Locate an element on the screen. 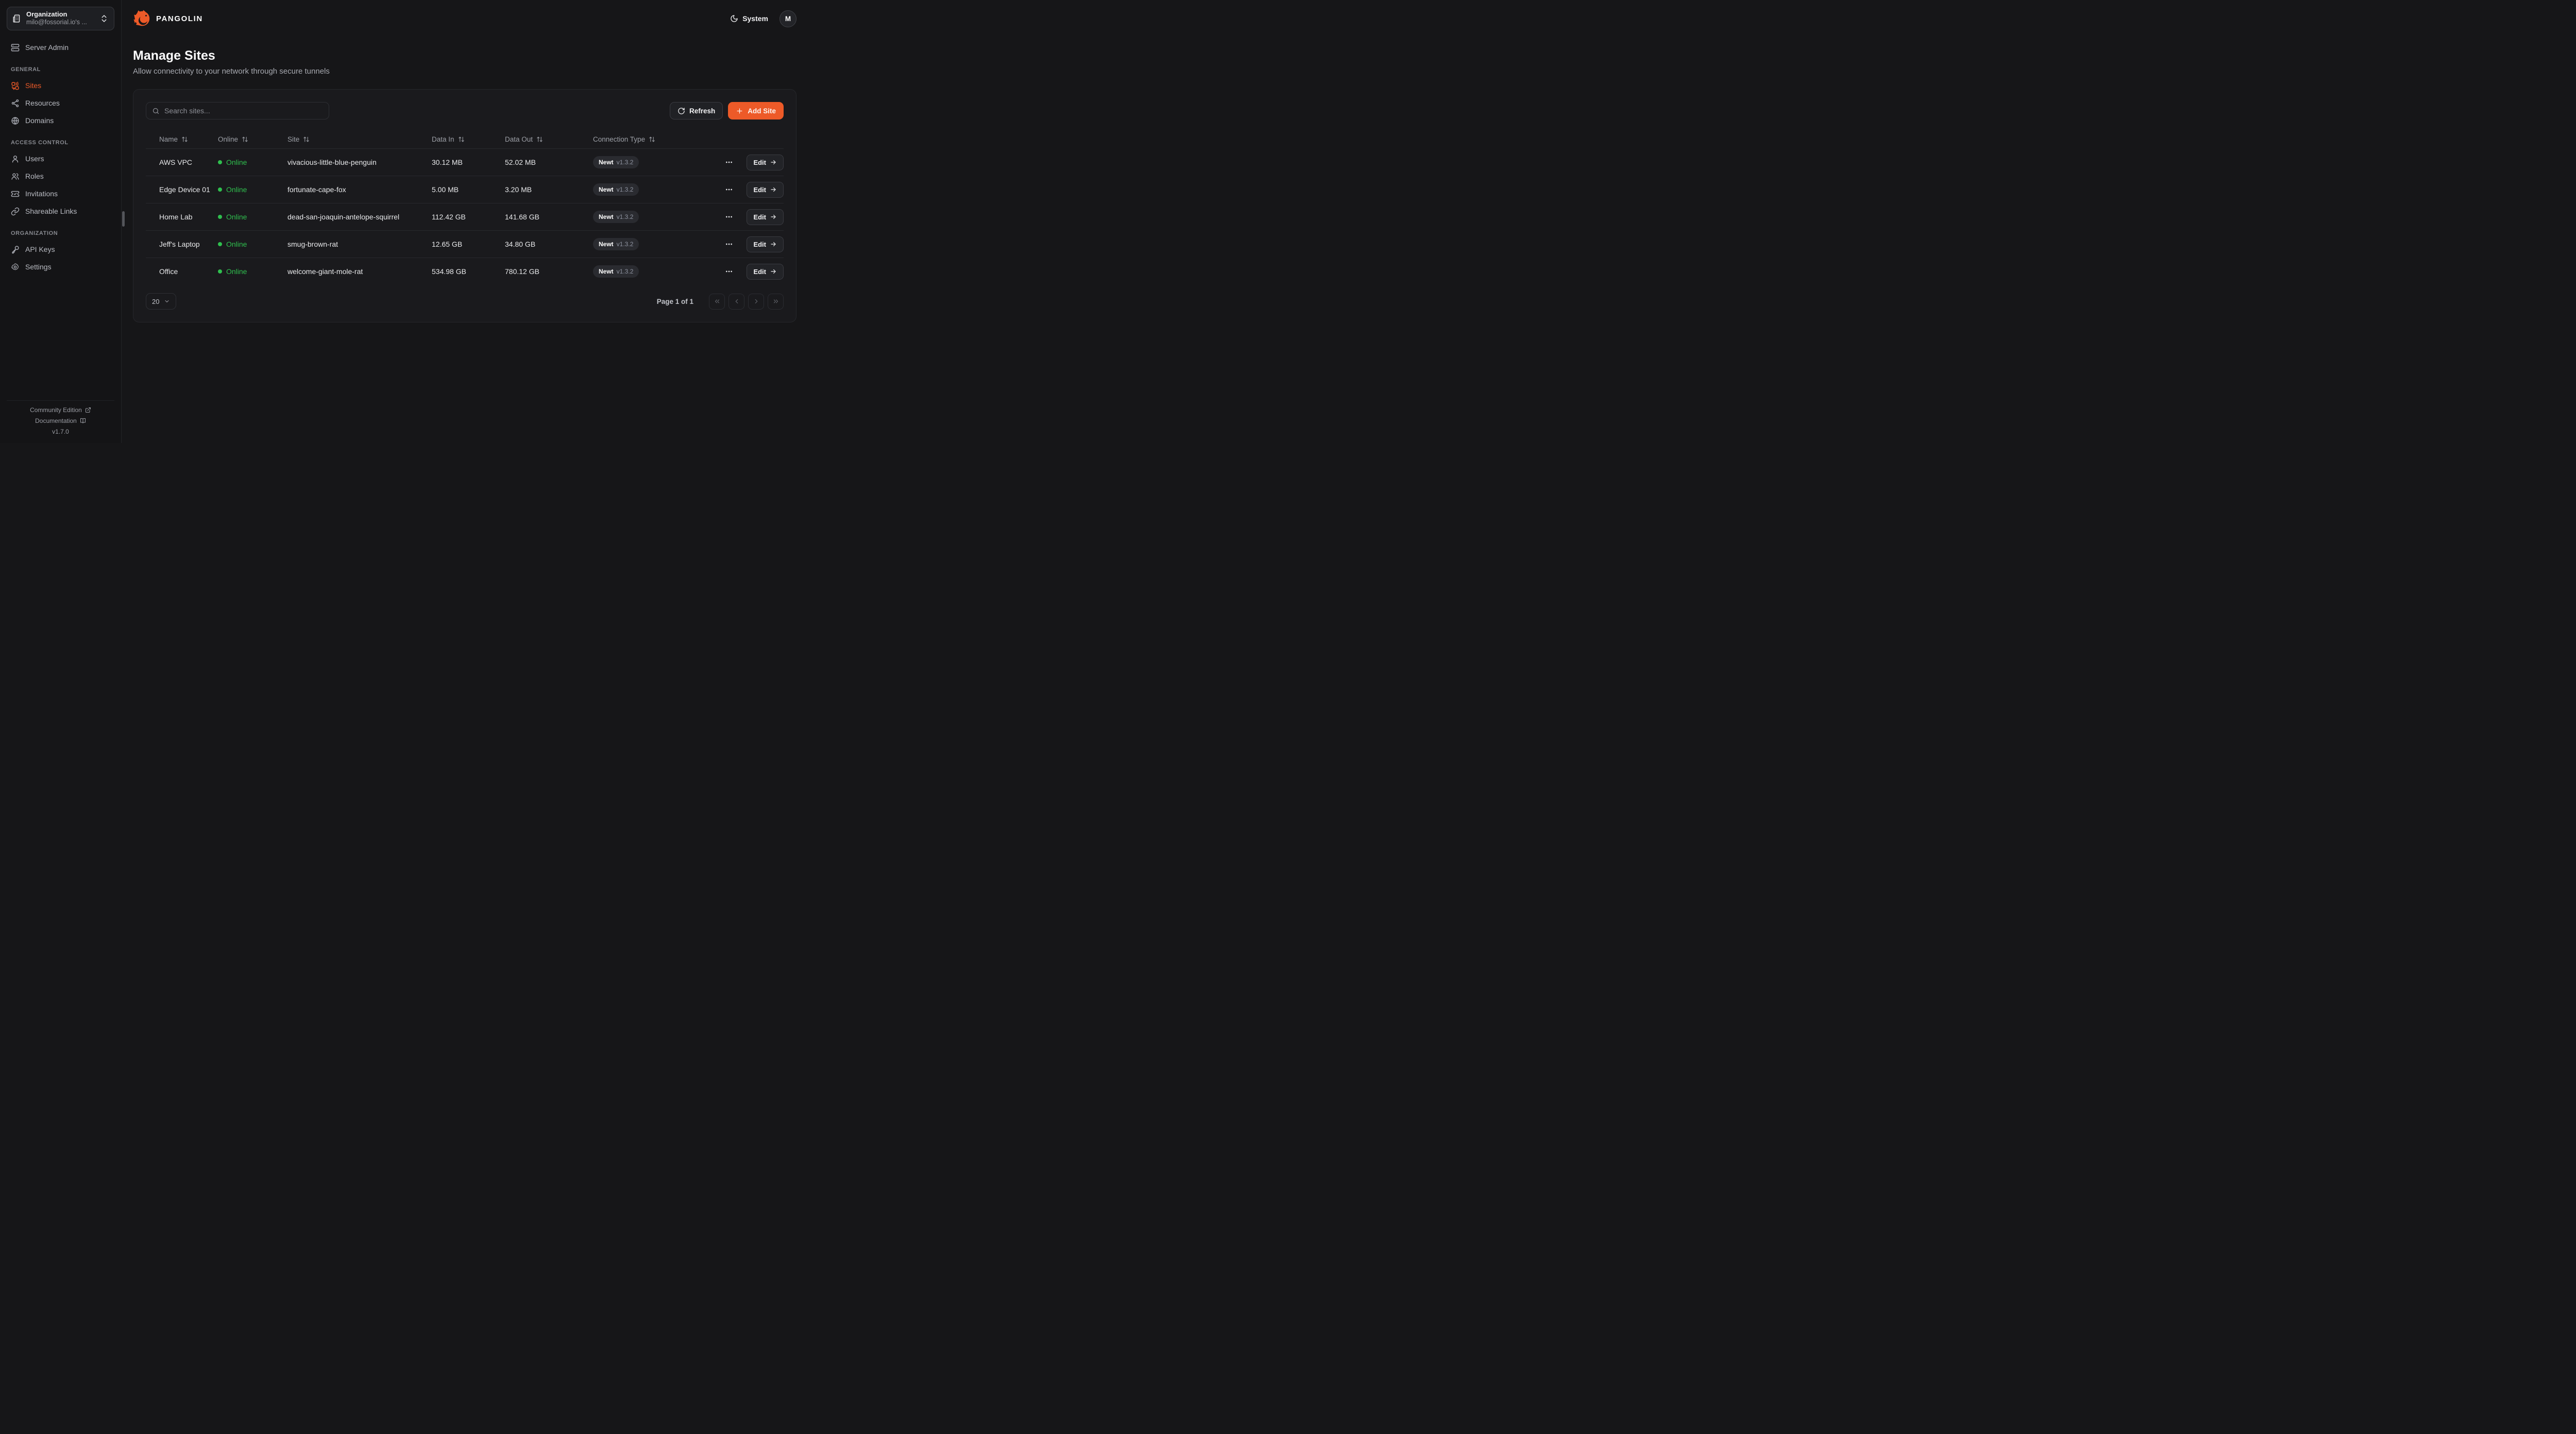 Image resolution: width=2576 pixels, height=1434 pixels. add-site-button: Add Site is located at coordinates (756, 111).